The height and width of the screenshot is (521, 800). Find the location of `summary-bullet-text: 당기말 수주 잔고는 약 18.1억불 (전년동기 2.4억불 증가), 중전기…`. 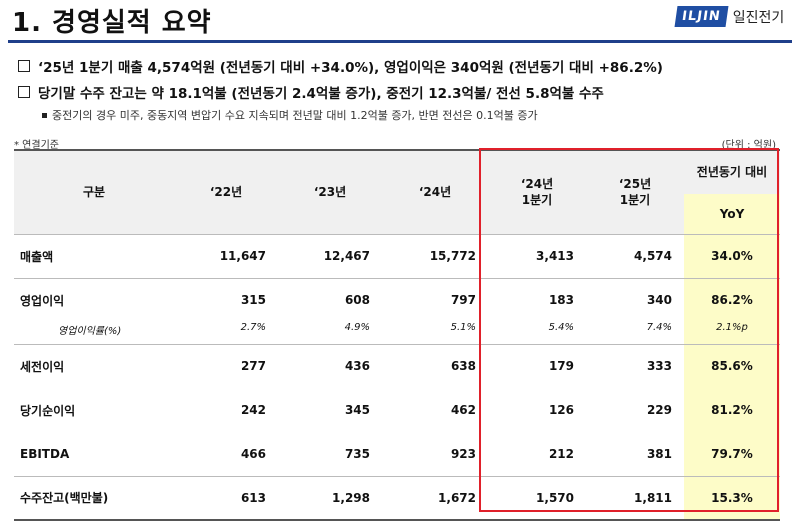

summary-bullet-text: 당기말 수주 잔고는 약 18.1억불 (전년동기 2.4억불 증가), 중전기… is located at coordinates (321, 94).